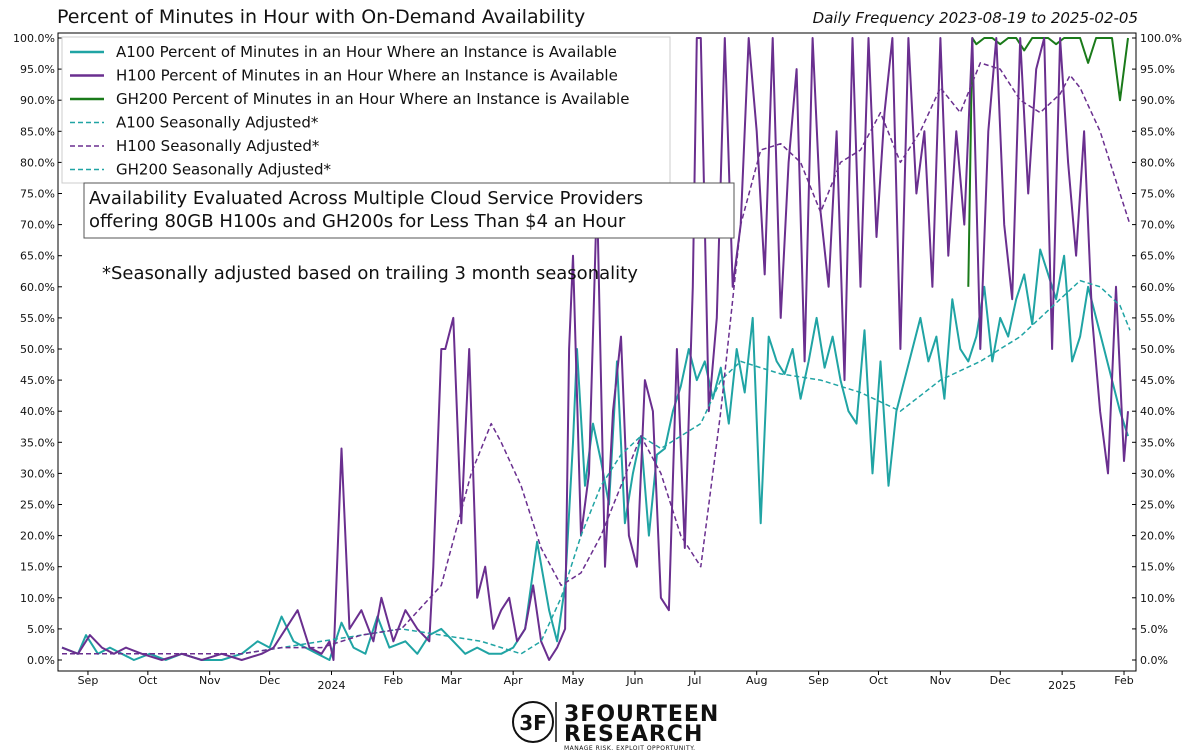 The image size is (1200, 754). Describe the element at coordinates (41, 629) in the screenshot. I see `y-tick-label-left: 5.0%` at that location.